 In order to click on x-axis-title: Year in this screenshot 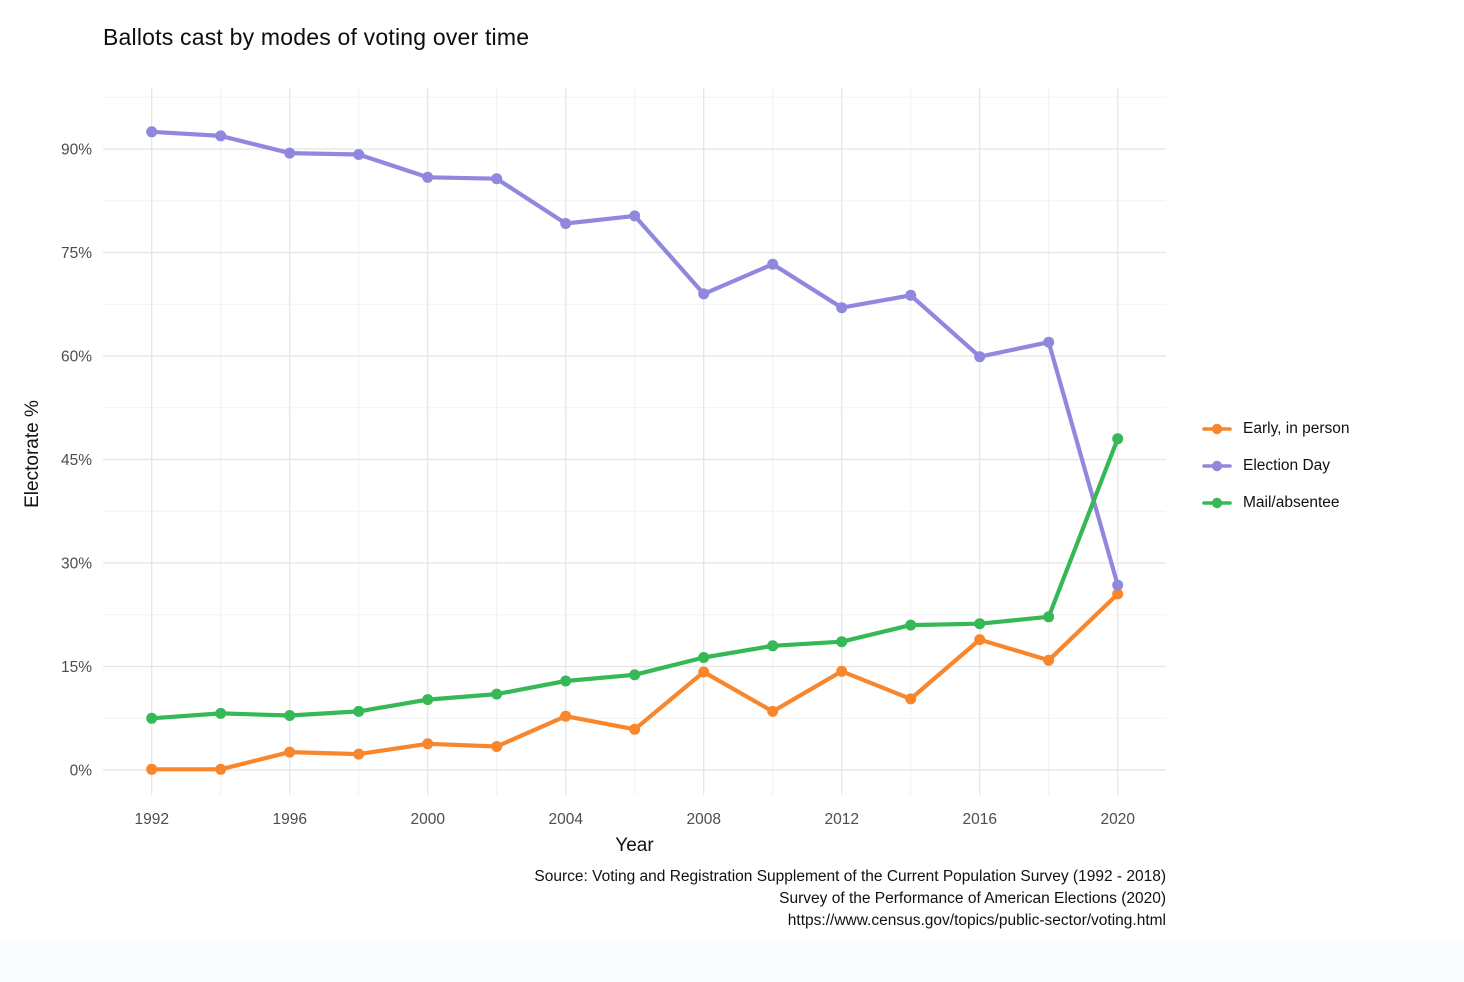, I will do `click(634, 845)`.